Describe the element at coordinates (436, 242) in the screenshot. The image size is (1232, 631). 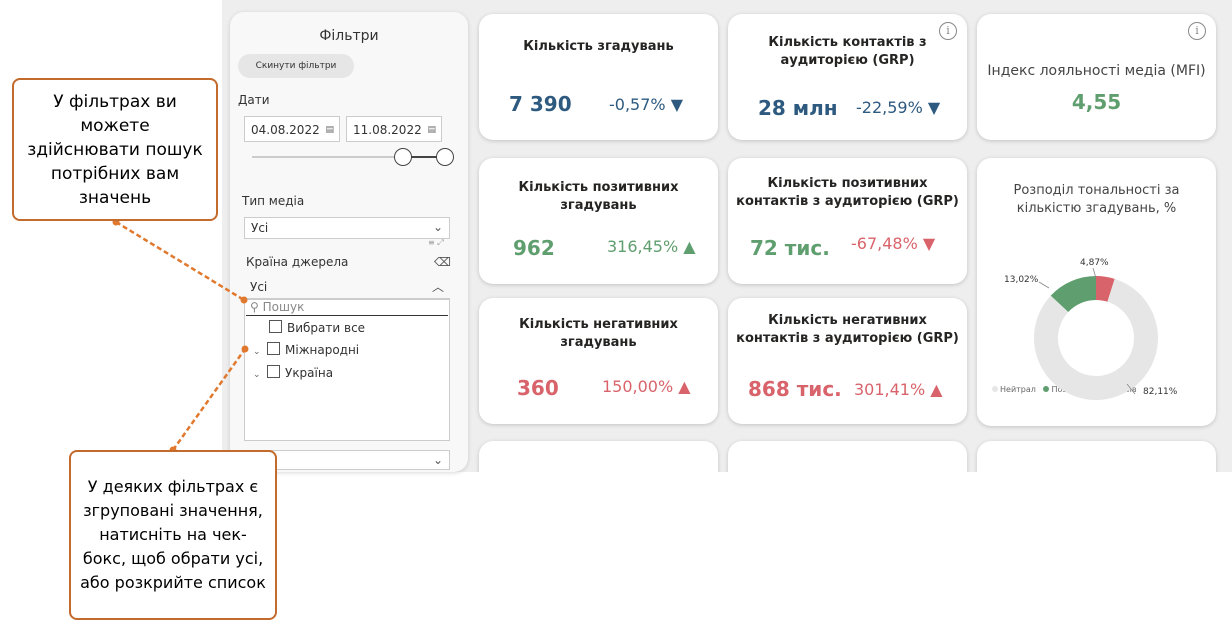
I see `filter-options-icons: ≡ ⤢` at that location.